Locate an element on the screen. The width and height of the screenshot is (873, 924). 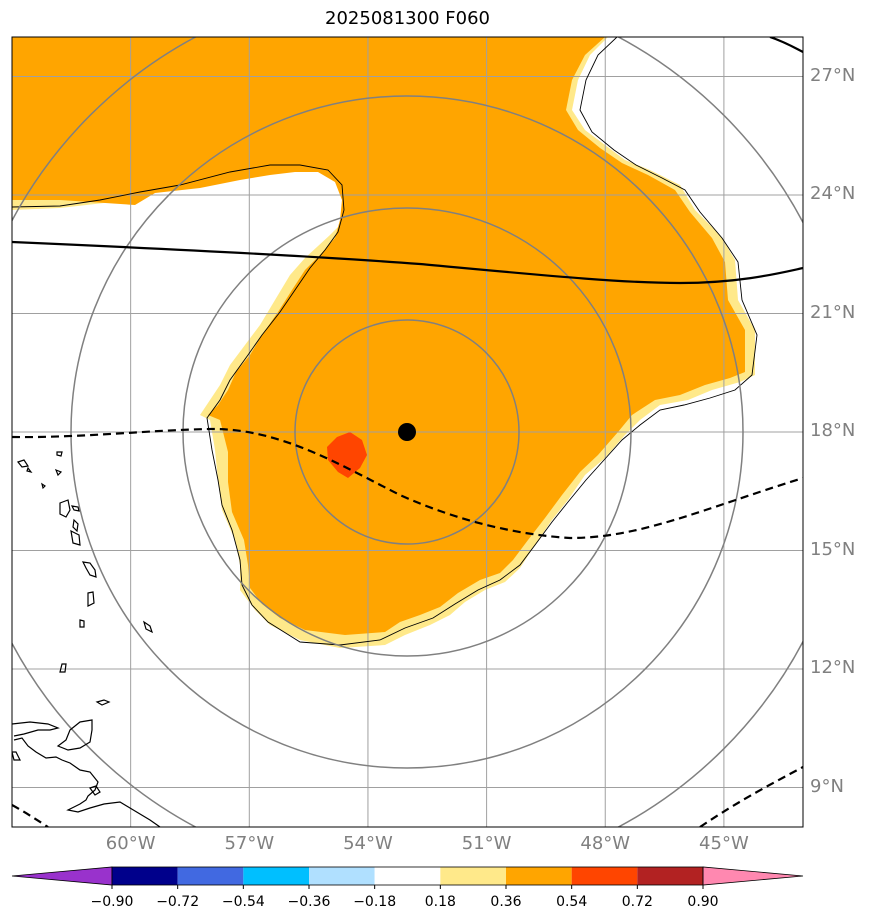
latitude-label: 9°N is located at coordinates (827, 786).